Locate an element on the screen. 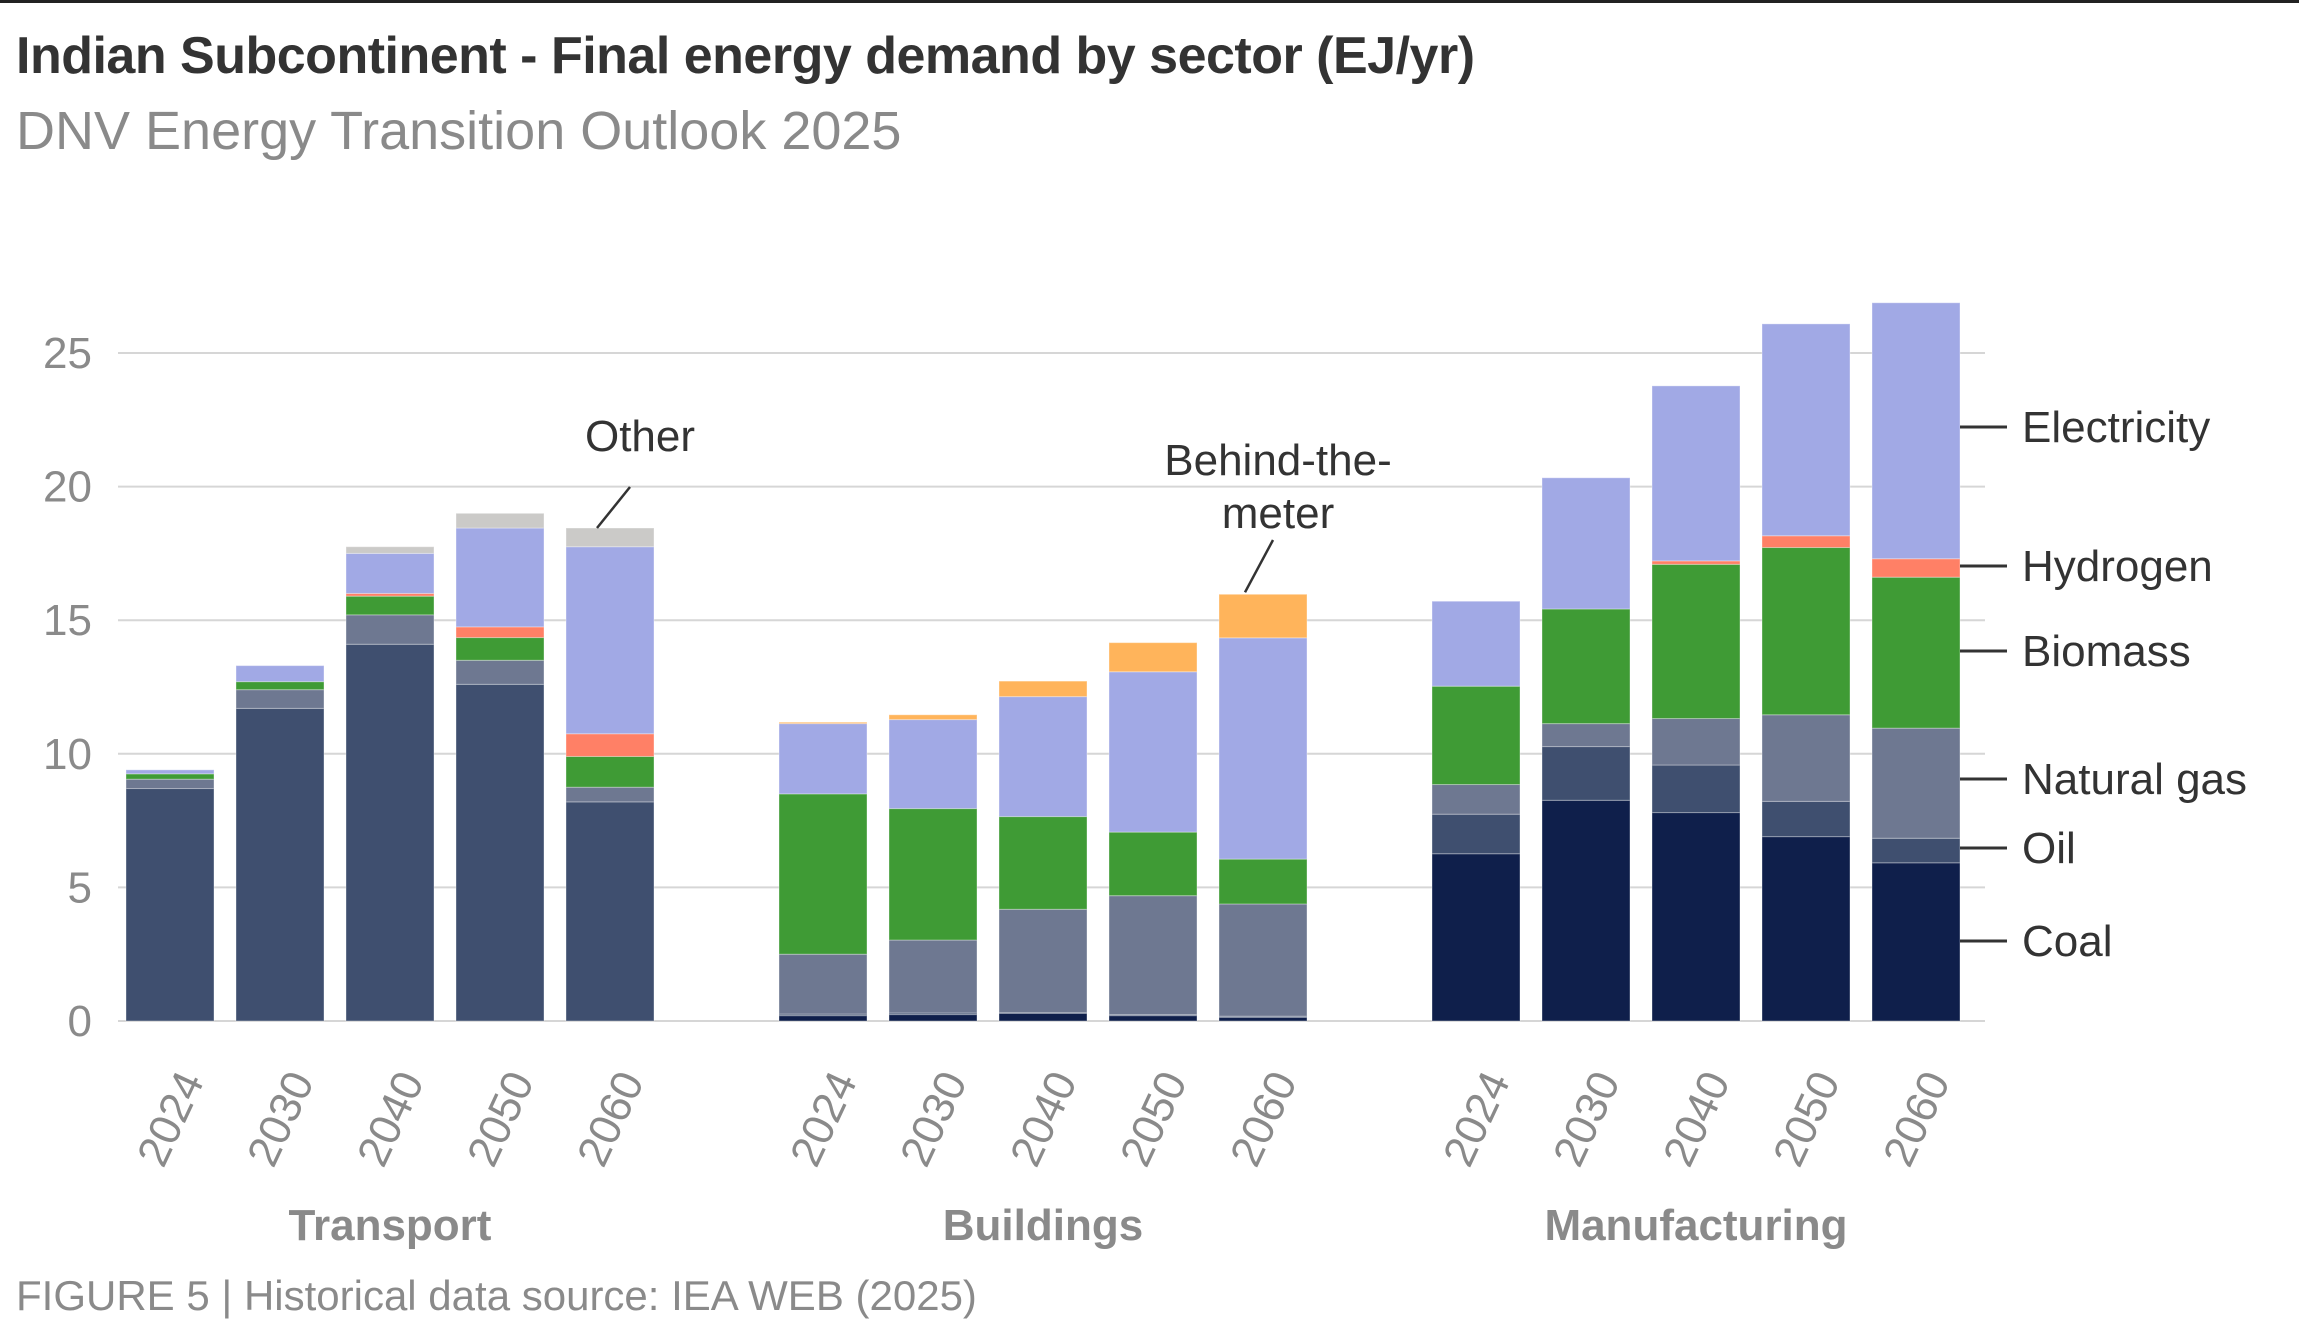 This screenshot has height=1324, width=2299. bar-segment-buildings-2030-natural-gas is located at coordinates (933, 976).